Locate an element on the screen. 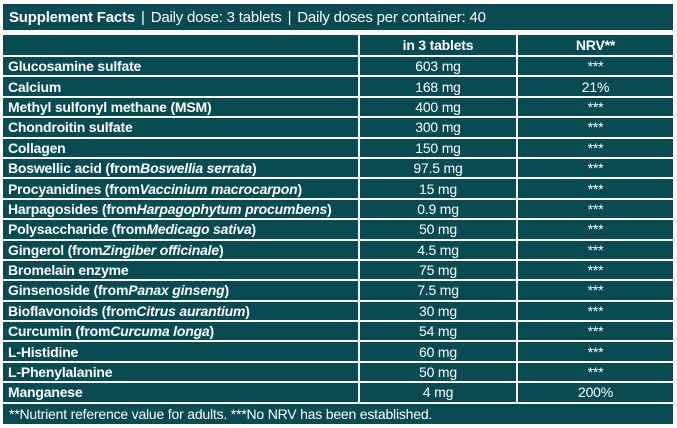 This screenshot has width=677, height=428. ingredient-name-cell: Boswellic acid (from Boswellia serrata) is located at coordinates (180, 168).